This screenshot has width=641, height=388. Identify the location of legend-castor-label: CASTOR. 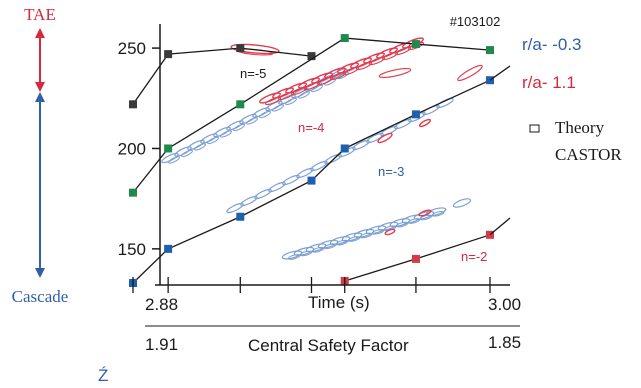
(588, 154).